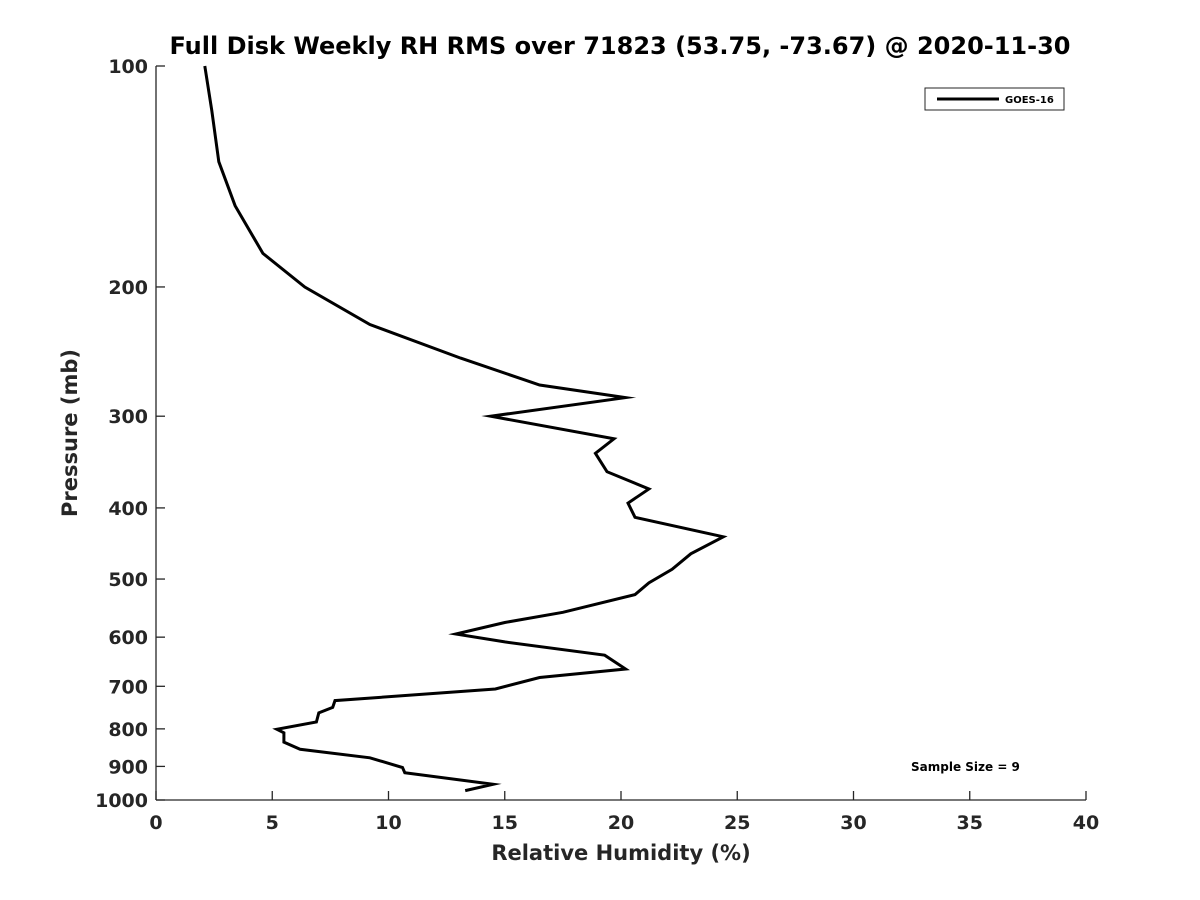 The image size is (1200, 900). I want to click on y-tick-label: 600, so click(128, 638).